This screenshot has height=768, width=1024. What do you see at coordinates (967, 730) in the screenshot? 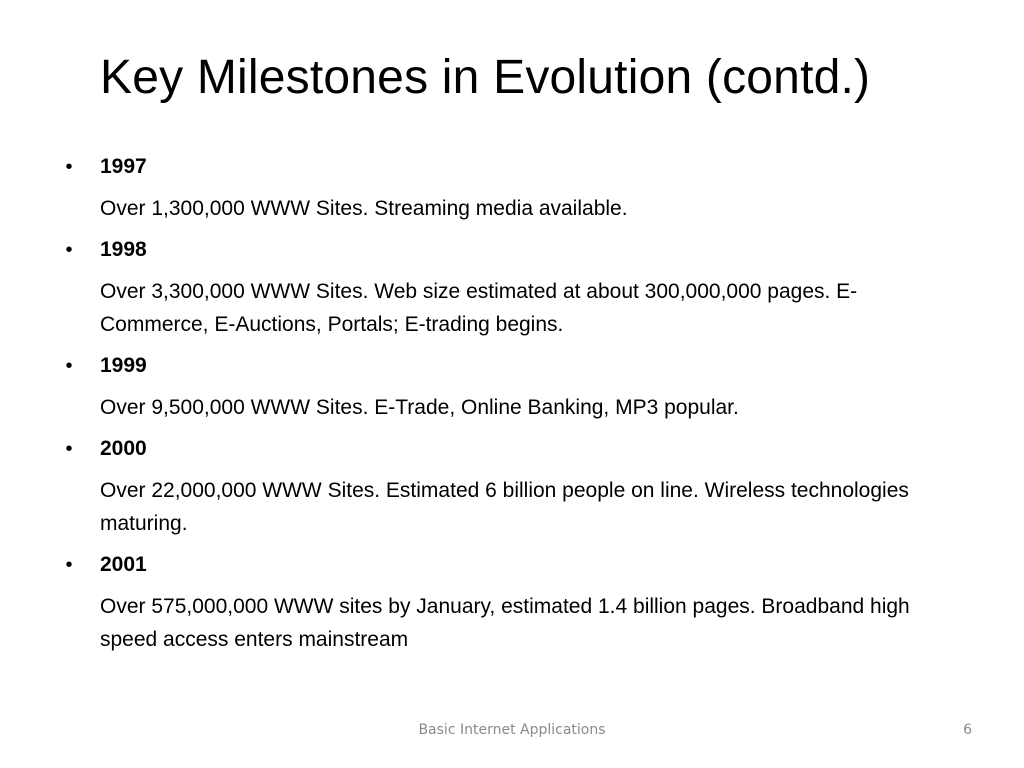
I see `page-number: 6` at bounding box center [967, 730].